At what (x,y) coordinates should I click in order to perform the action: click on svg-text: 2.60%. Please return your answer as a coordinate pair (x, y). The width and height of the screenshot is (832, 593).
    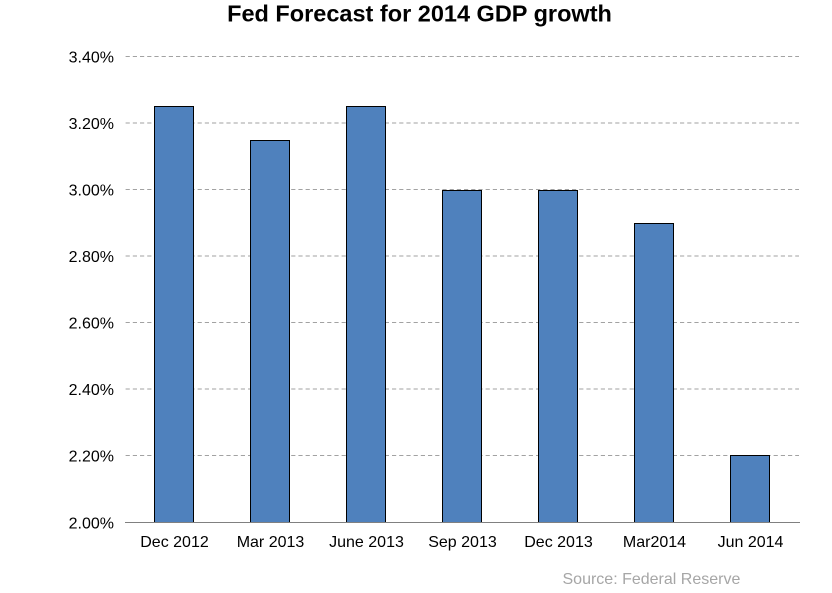
    Looking at the image, I should click on (91, 324).